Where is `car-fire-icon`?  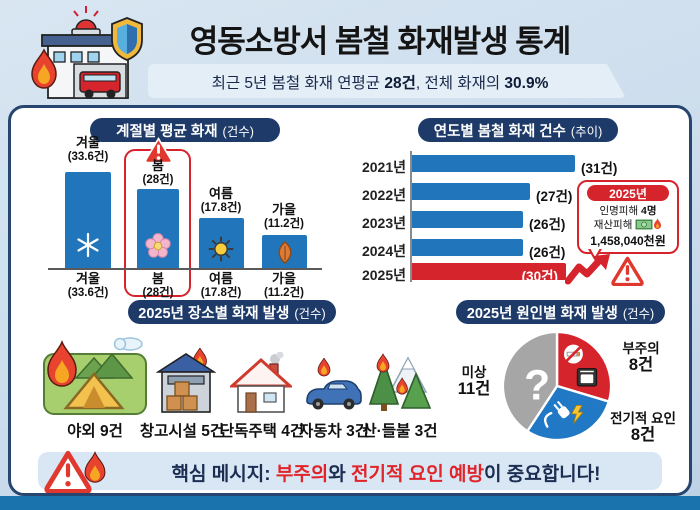 car-fire-icon is located at coordinates (334, 384).